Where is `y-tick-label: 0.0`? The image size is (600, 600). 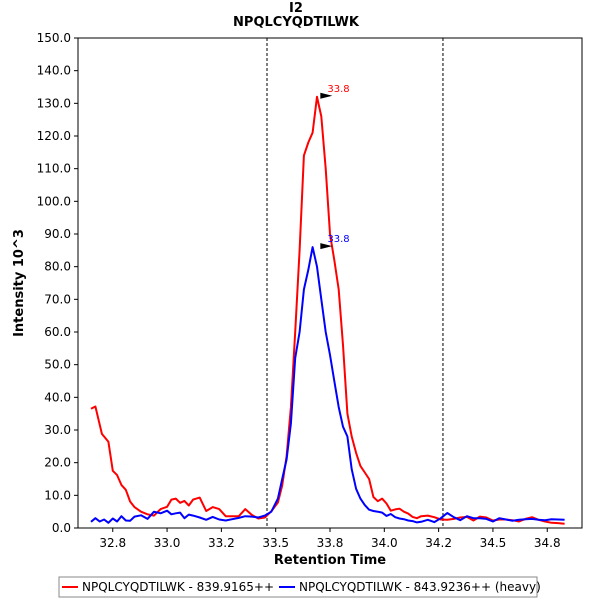
y-tick-label: 0.0 is located at coordinates (61, 528).